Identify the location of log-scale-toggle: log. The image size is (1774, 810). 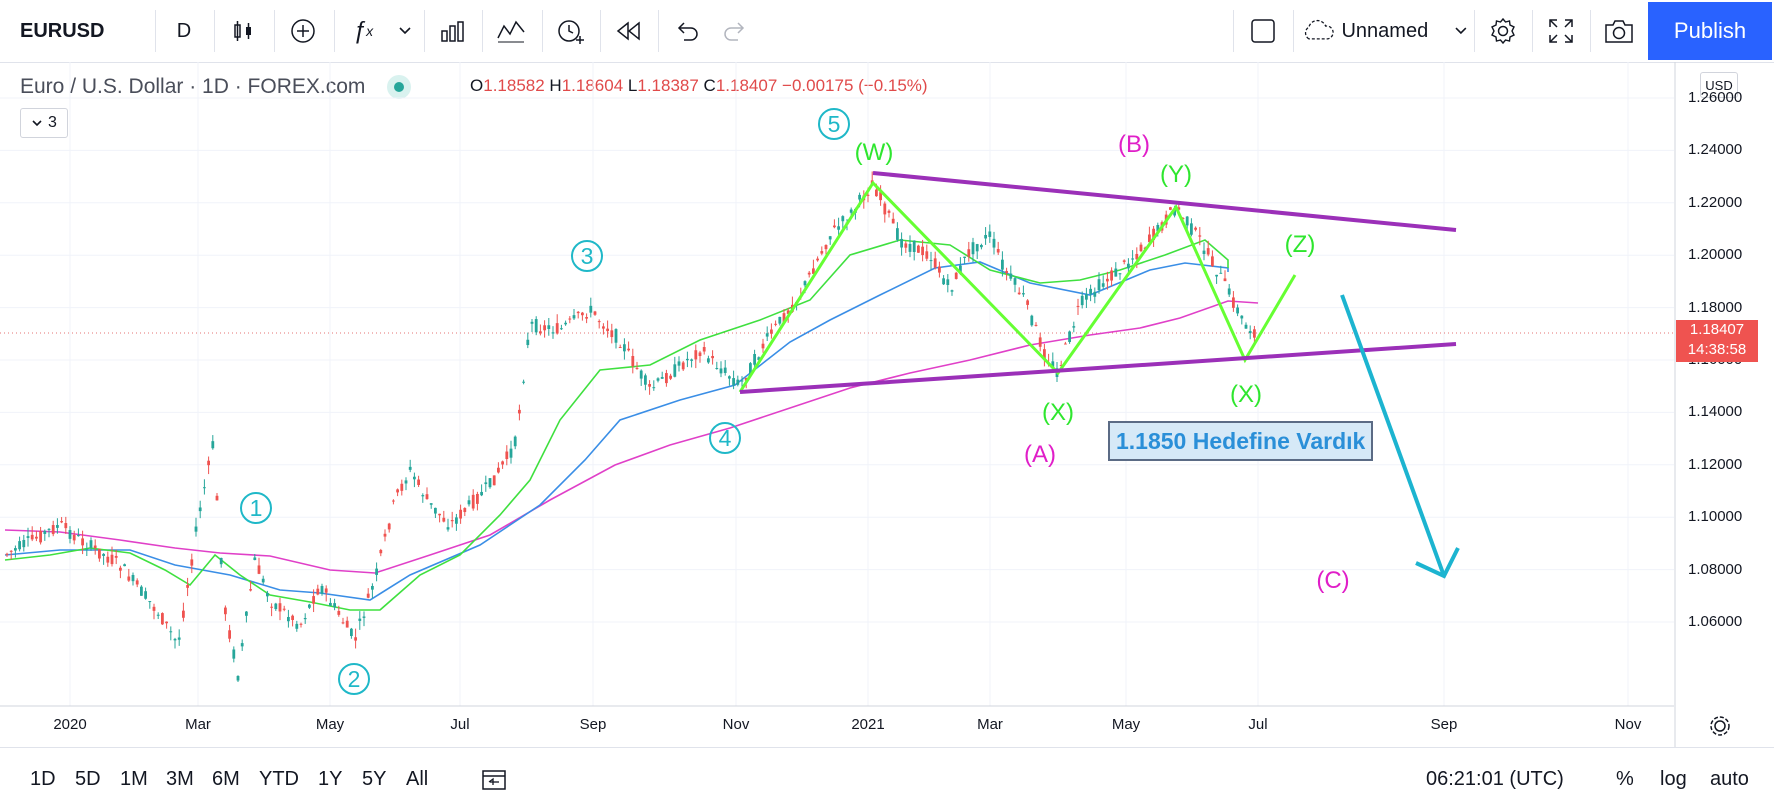
(1673, 778).